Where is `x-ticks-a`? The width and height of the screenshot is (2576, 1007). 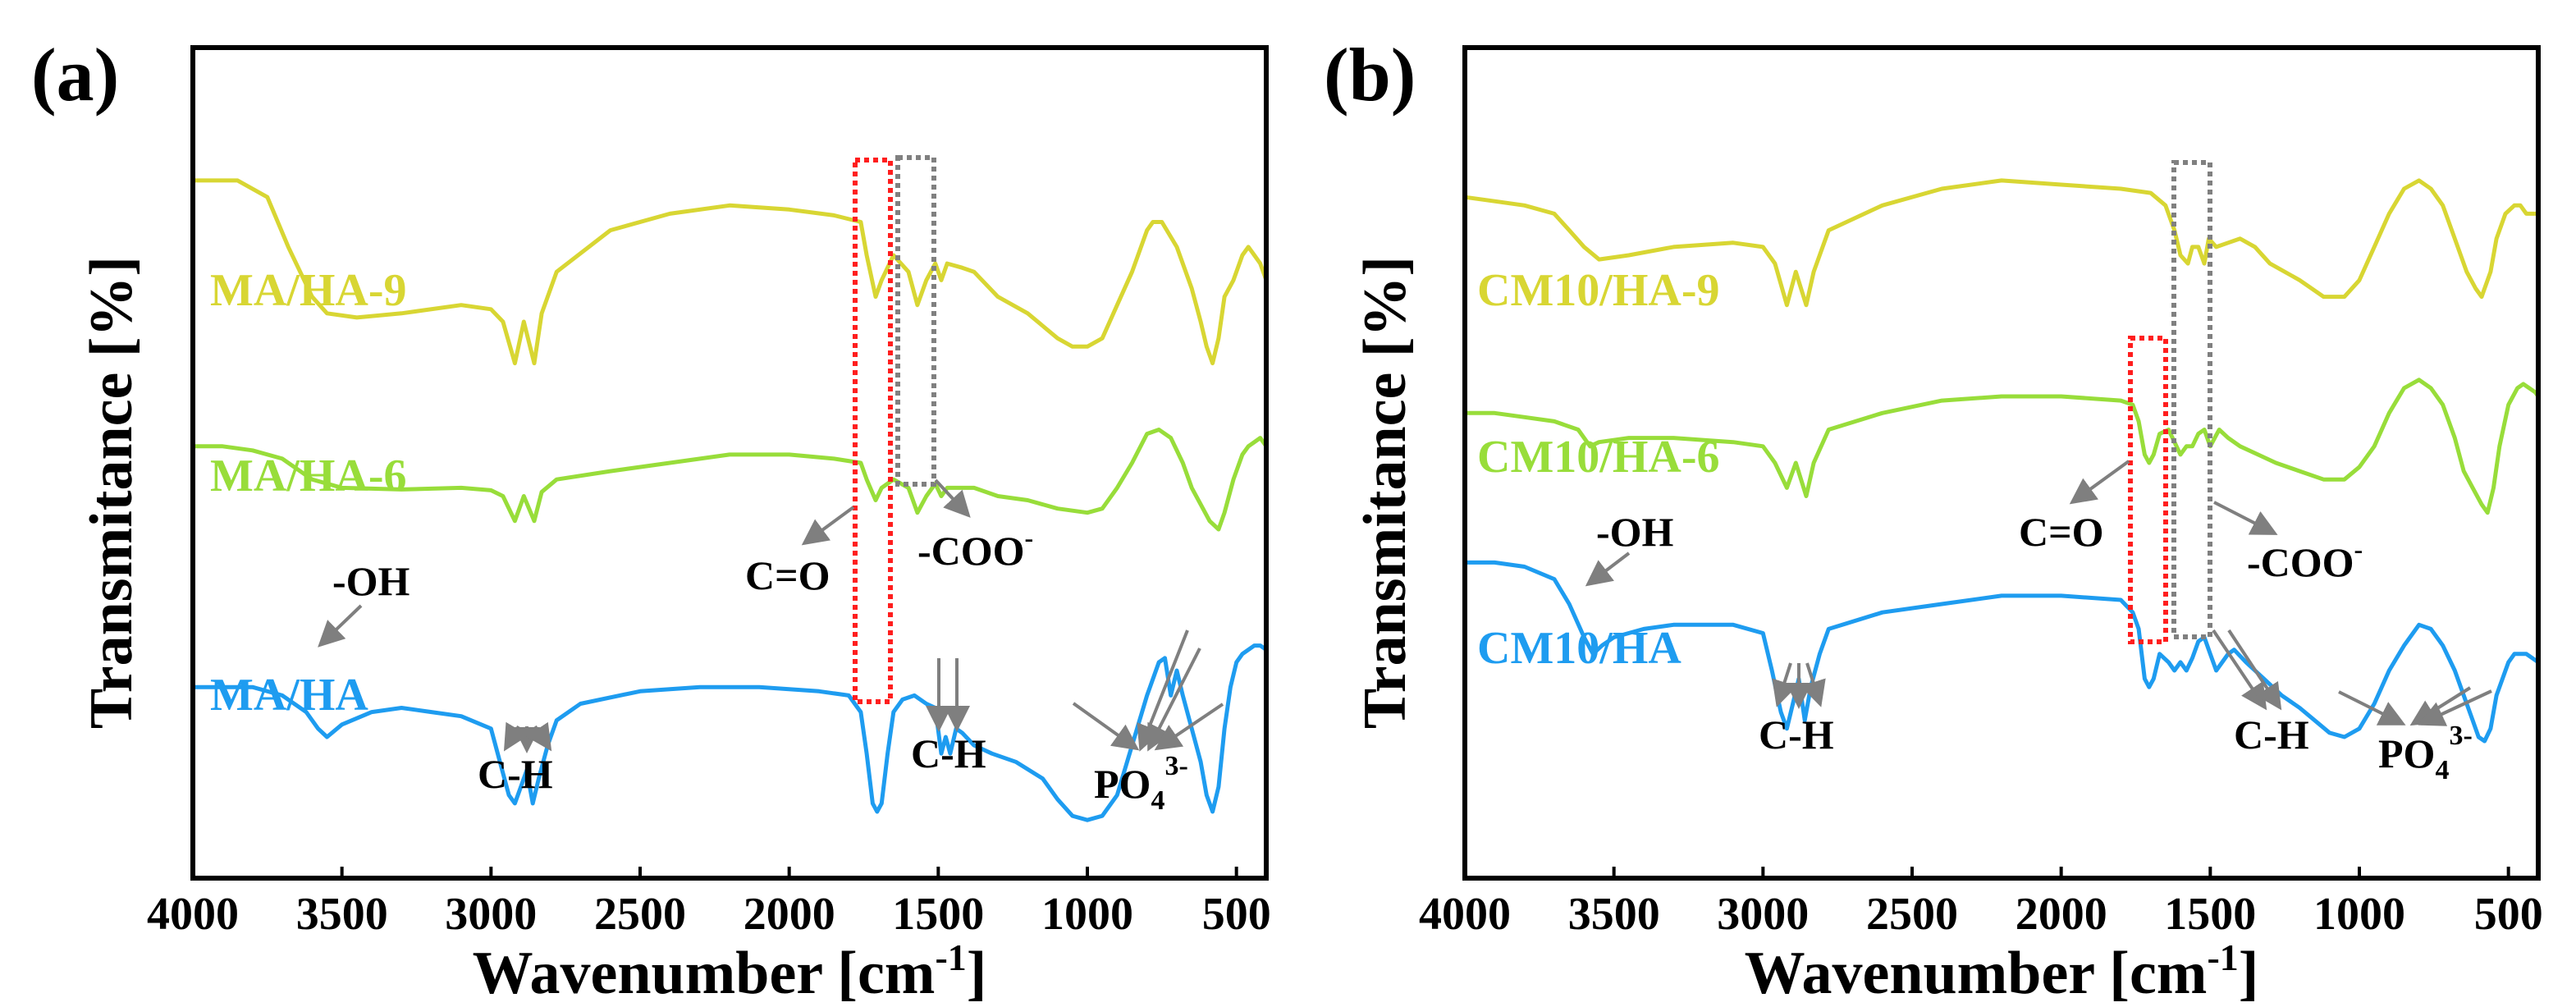 x-ticks-a is located at coordinates (714, 873).